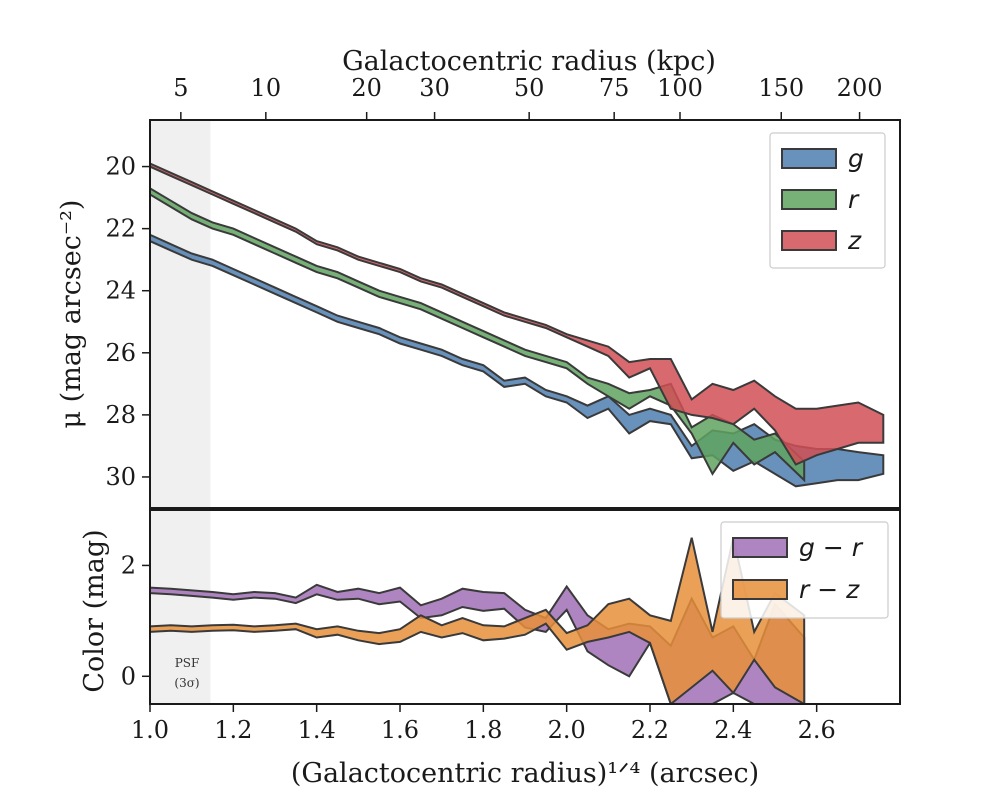  Describe the element at coordinates (854, 240) in the screenshot. I see `legend-label-z: z` at that location.